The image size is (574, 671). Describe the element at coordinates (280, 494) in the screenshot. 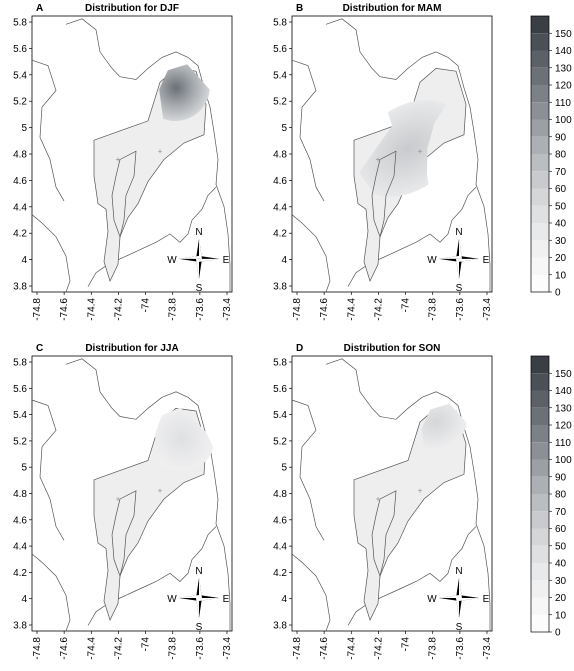

I see `y-tick-label: 4.8` at that location.